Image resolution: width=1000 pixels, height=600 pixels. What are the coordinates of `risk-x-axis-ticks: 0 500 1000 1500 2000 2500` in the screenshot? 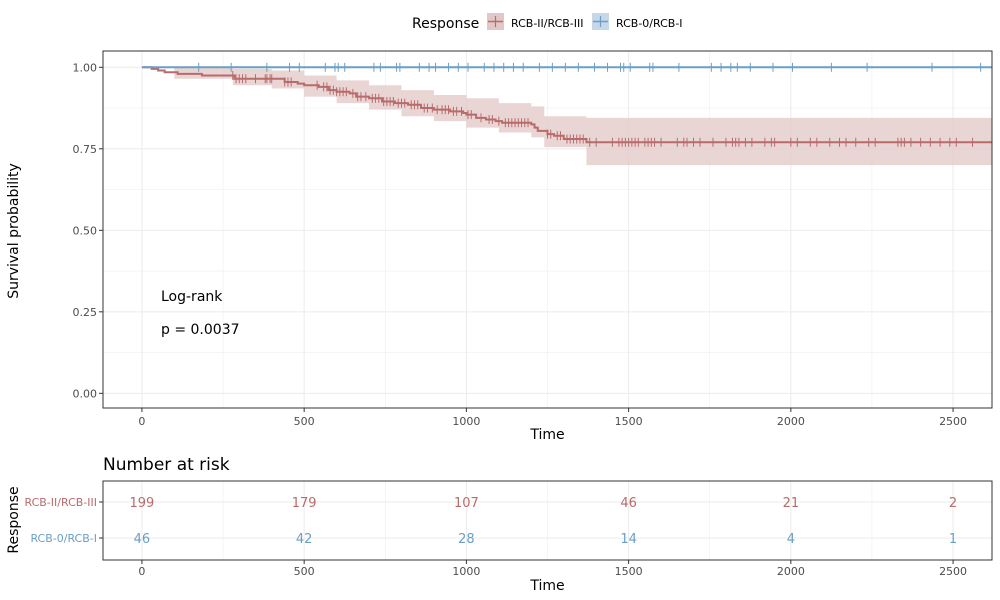 It's located at (552, 569).